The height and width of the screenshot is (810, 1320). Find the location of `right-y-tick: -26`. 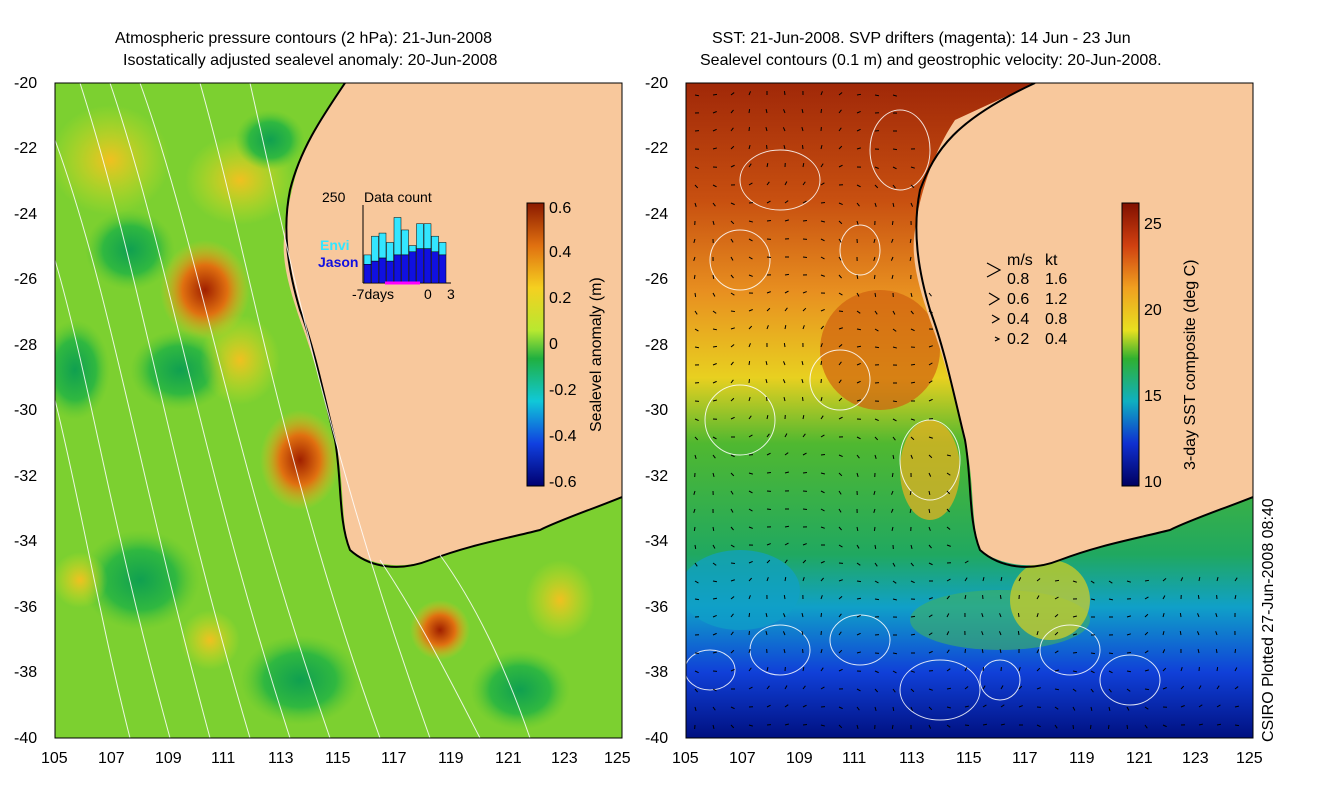

right-y-tick: -26 is located at coordinates (657, 279).